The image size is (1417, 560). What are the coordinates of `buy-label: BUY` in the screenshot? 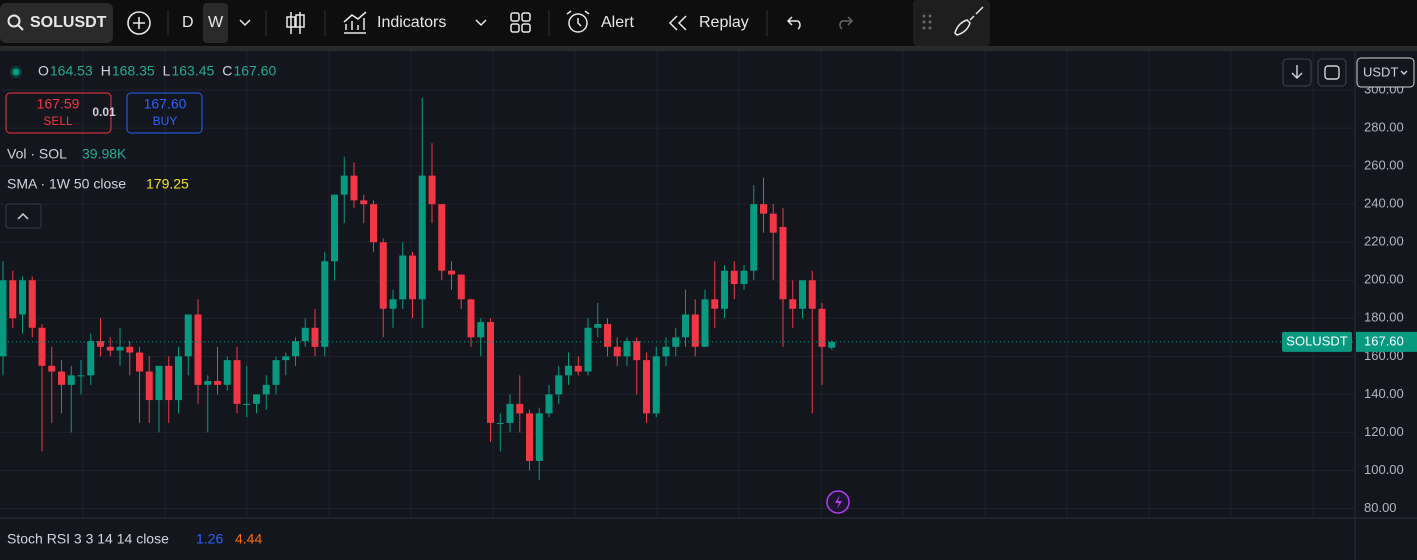 It's located at (165, 121).